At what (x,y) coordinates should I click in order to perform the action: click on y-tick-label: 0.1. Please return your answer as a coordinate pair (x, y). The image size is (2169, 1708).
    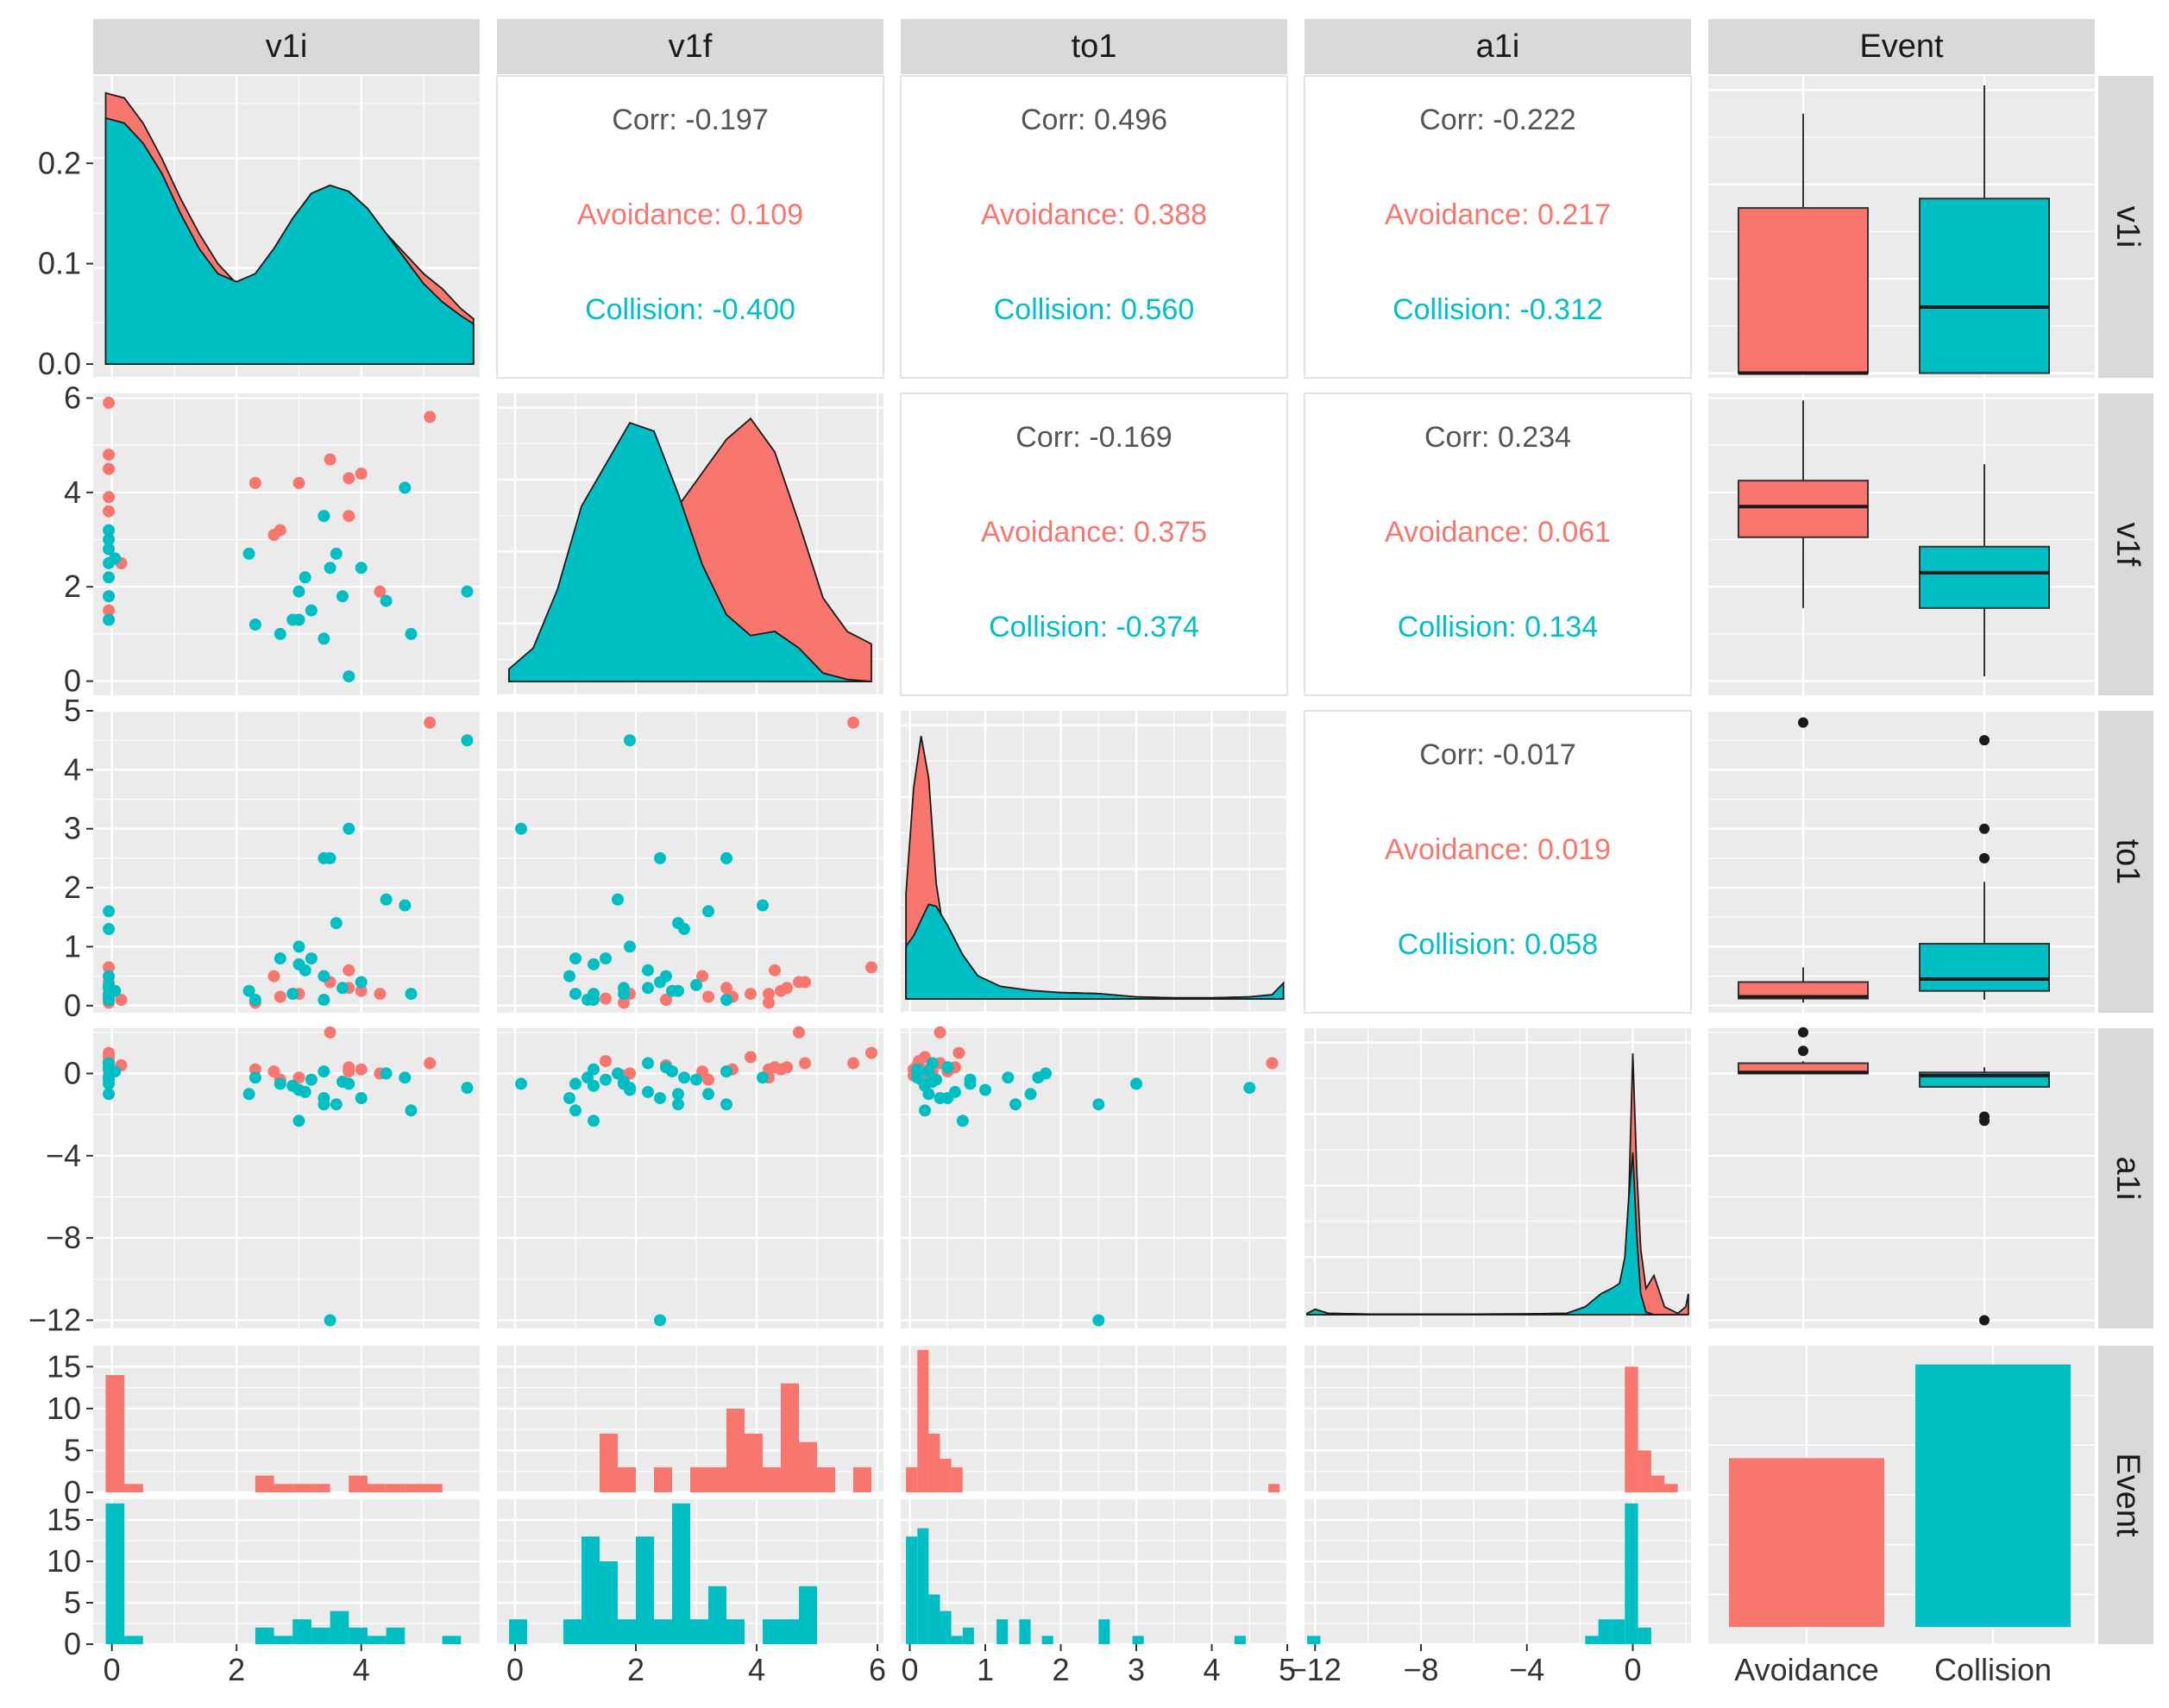
    Looking at the image, I should click on (60, 263).